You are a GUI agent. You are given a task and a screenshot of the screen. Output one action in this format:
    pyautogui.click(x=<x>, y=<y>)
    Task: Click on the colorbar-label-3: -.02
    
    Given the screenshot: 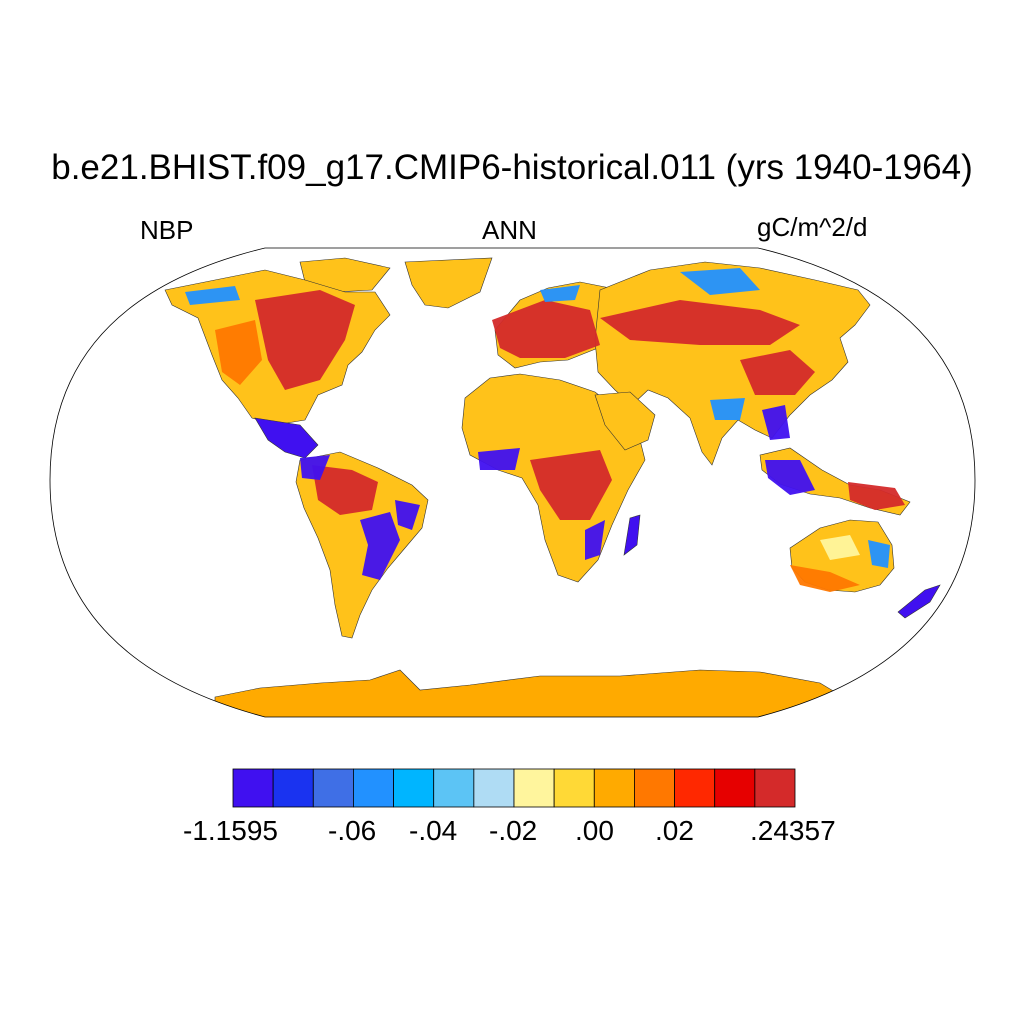 What is the action you would take?
    pyautogui.click(x=513, y=830)
    